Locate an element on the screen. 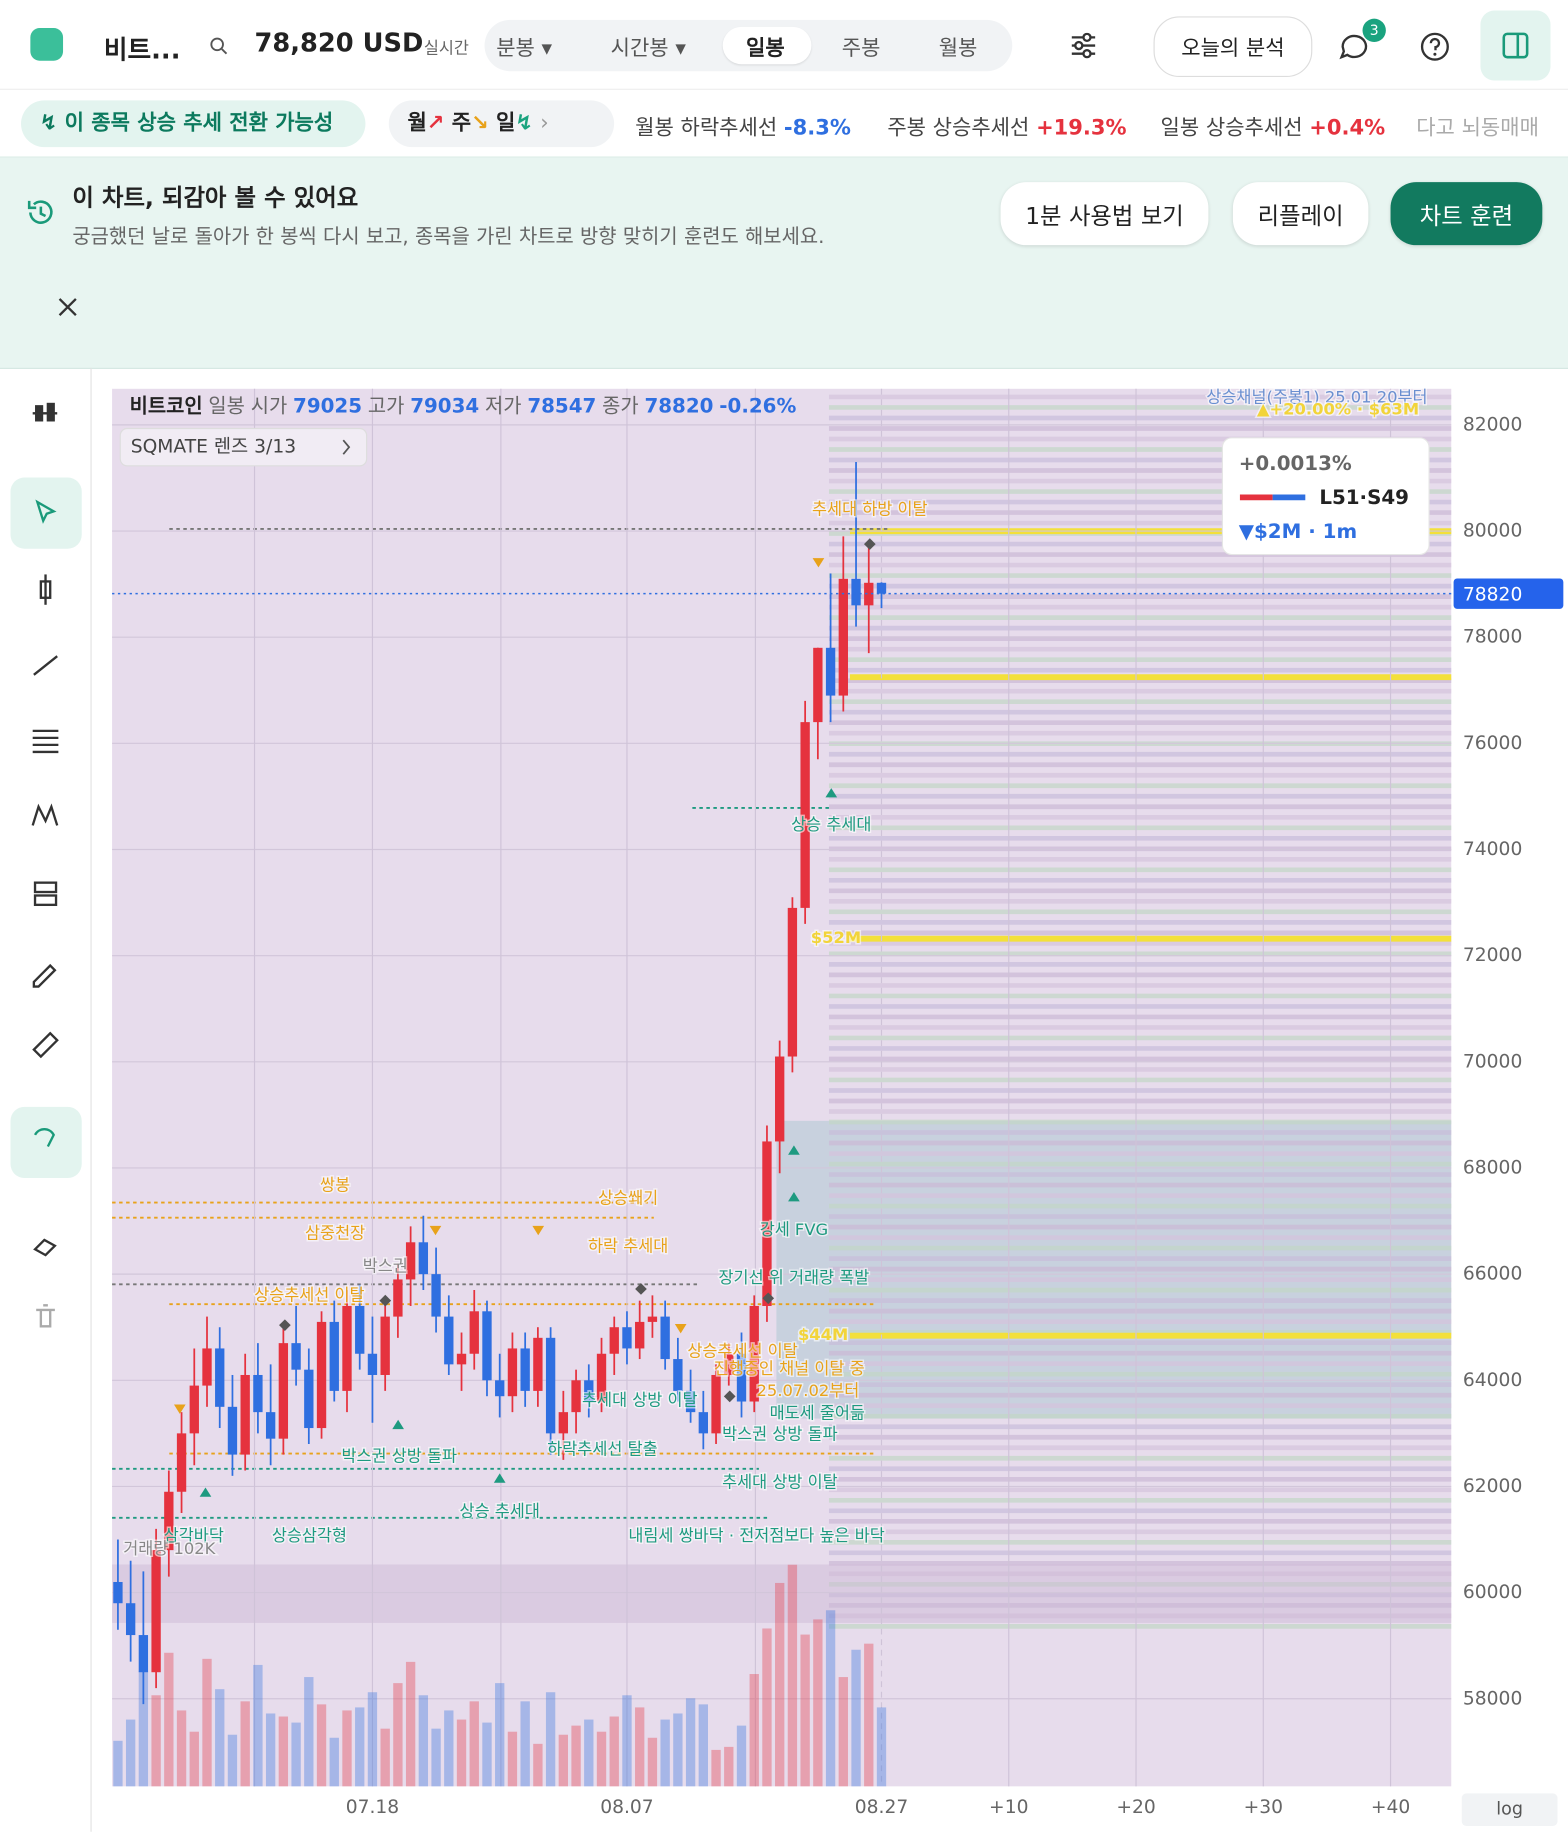 The height and width of the screenshot is (1832, 1568). pattern-tool is located at coordinates (45, 814).